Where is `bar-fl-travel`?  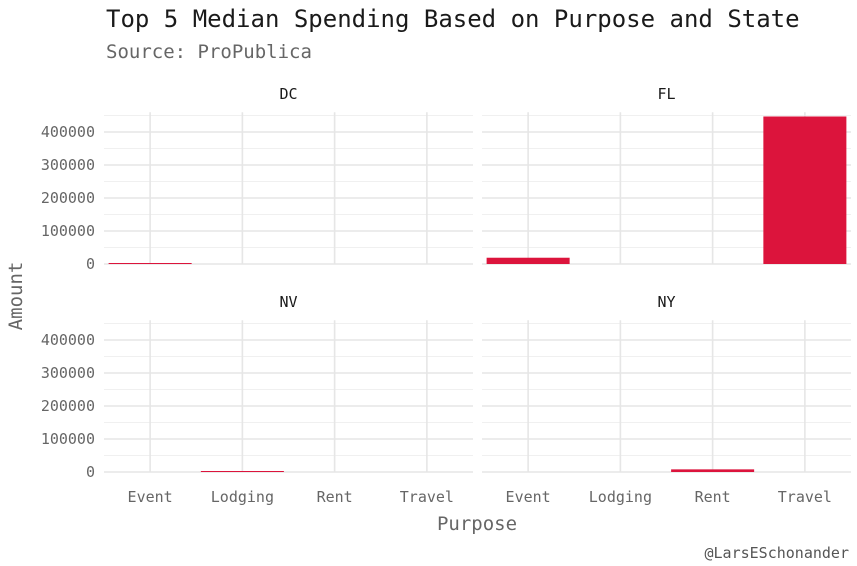
bar-fl-travel is located at coordinates (805, 190).